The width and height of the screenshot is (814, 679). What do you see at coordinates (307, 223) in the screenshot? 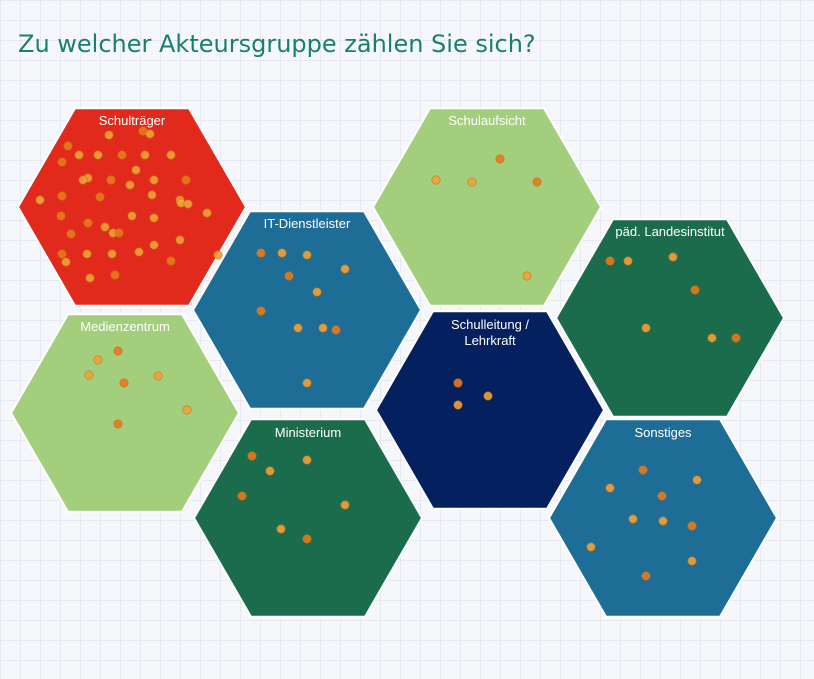
I see `hexagon-label: IT-Dienstleister` at bounding box center [307, 223].